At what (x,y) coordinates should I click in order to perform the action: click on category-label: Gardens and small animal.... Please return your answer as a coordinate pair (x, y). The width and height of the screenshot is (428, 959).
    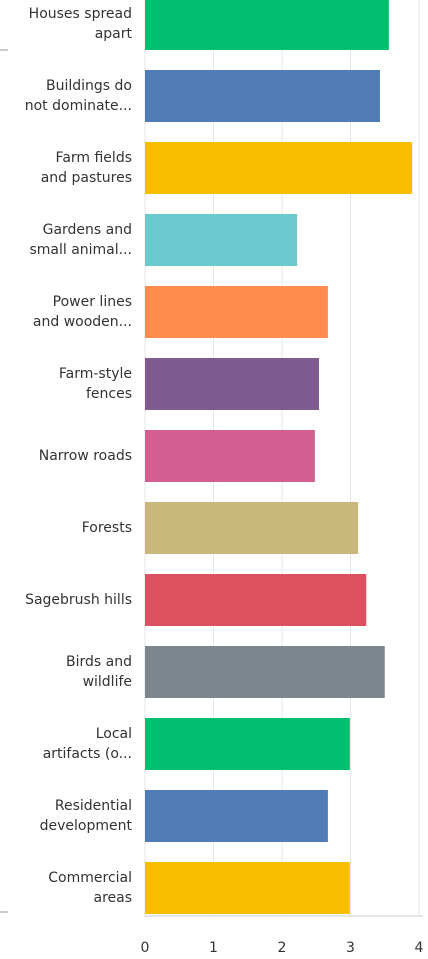
    Looking at the image, I should click on (80, 240).